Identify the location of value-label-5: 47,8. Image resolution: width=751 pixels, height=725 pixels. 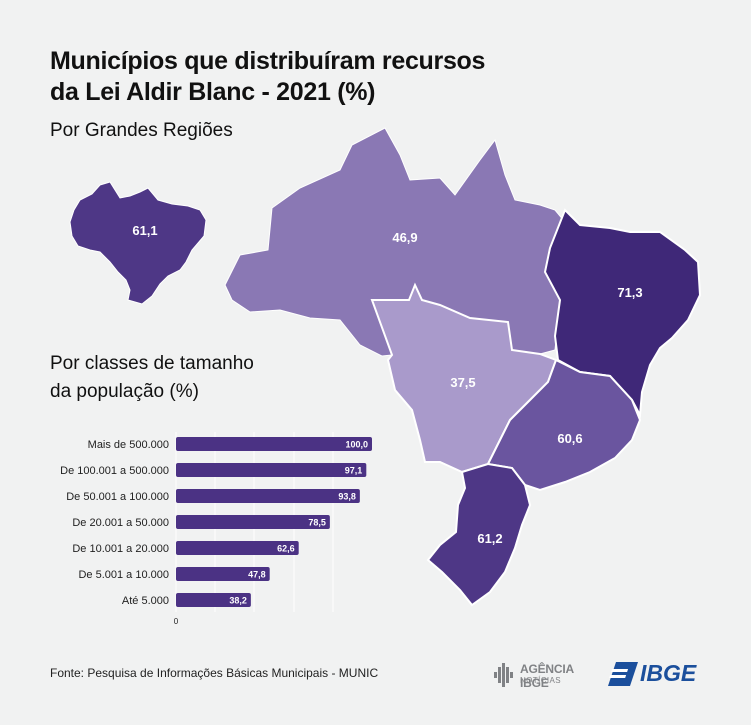
(257, 575).